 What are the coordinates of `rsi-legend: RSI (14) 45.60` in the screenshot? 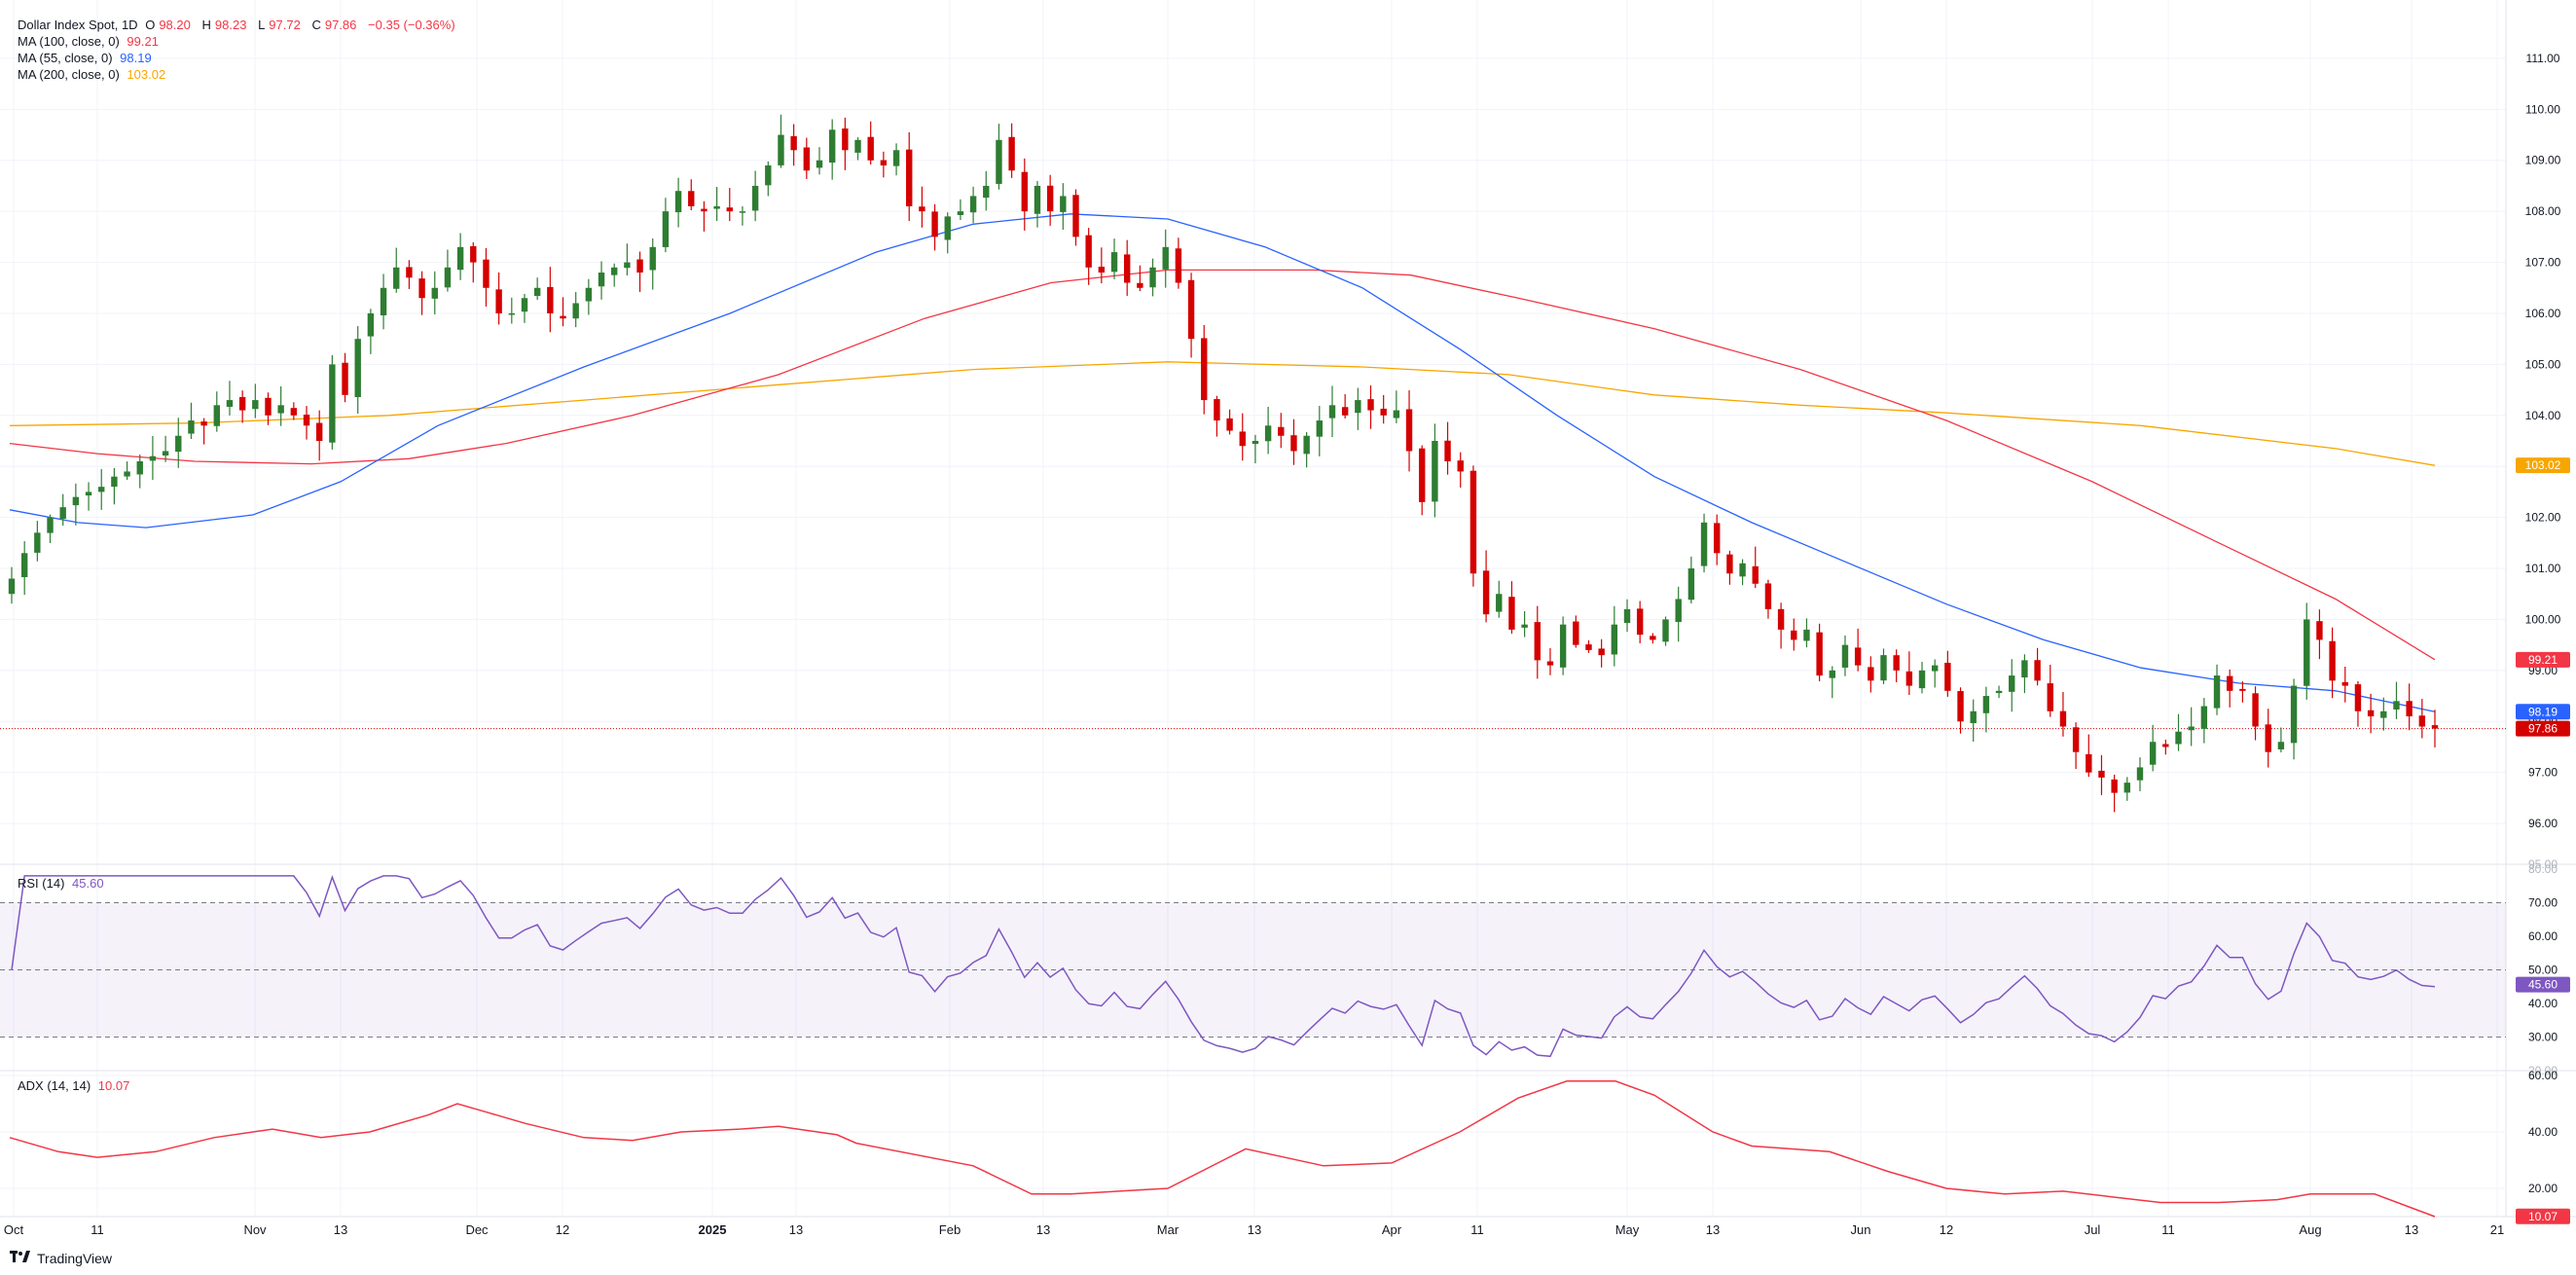 It's located at (63, 883).